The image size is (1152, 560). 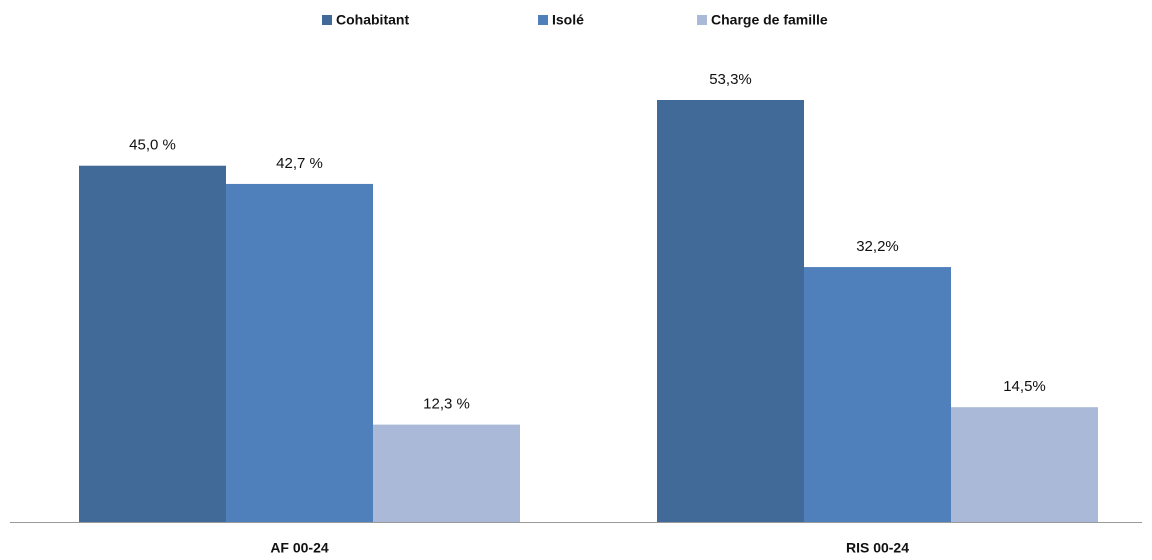 I want to click on value-label: 45,0 %, so click(x=152, y=145).